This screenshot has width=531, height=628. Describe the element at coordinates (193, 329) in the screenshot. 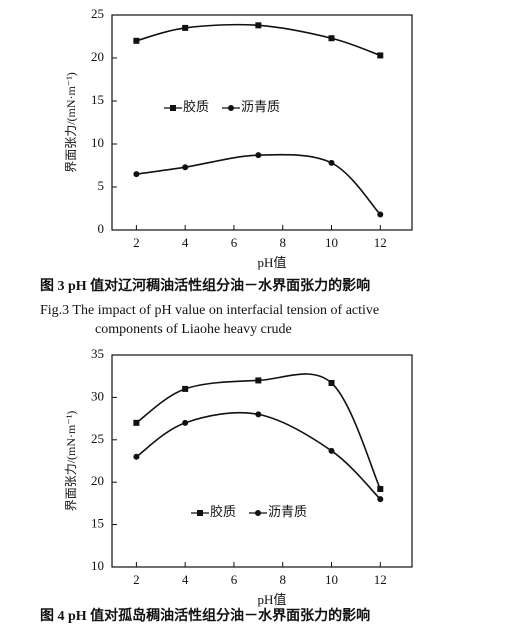

I see `caption-en: components of Liaohe heavy crude` at that location.